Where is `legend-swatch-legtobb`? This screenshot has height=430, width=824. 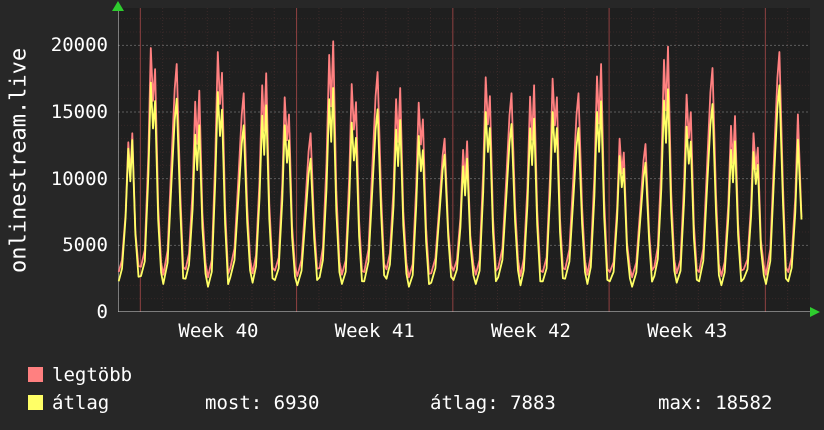
legend-swatch-legtobb is located at coordinates (35, 374).